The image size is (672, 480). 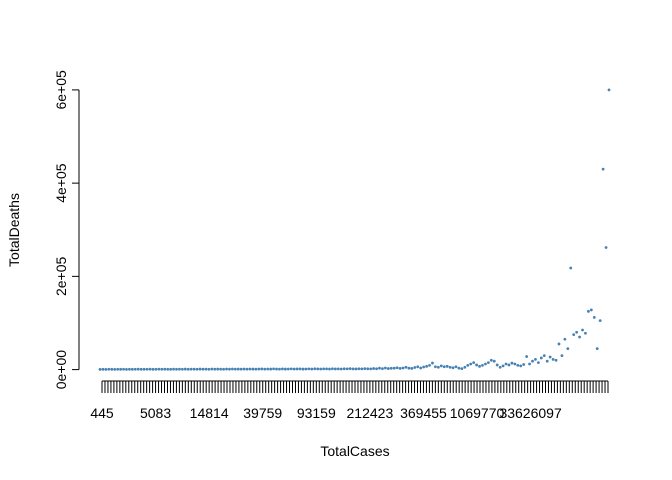 What do you see at coordinates (61, 370) in the screenshot?
I see `y-tick-label: 0e+00` at bounding box center [61, 370].